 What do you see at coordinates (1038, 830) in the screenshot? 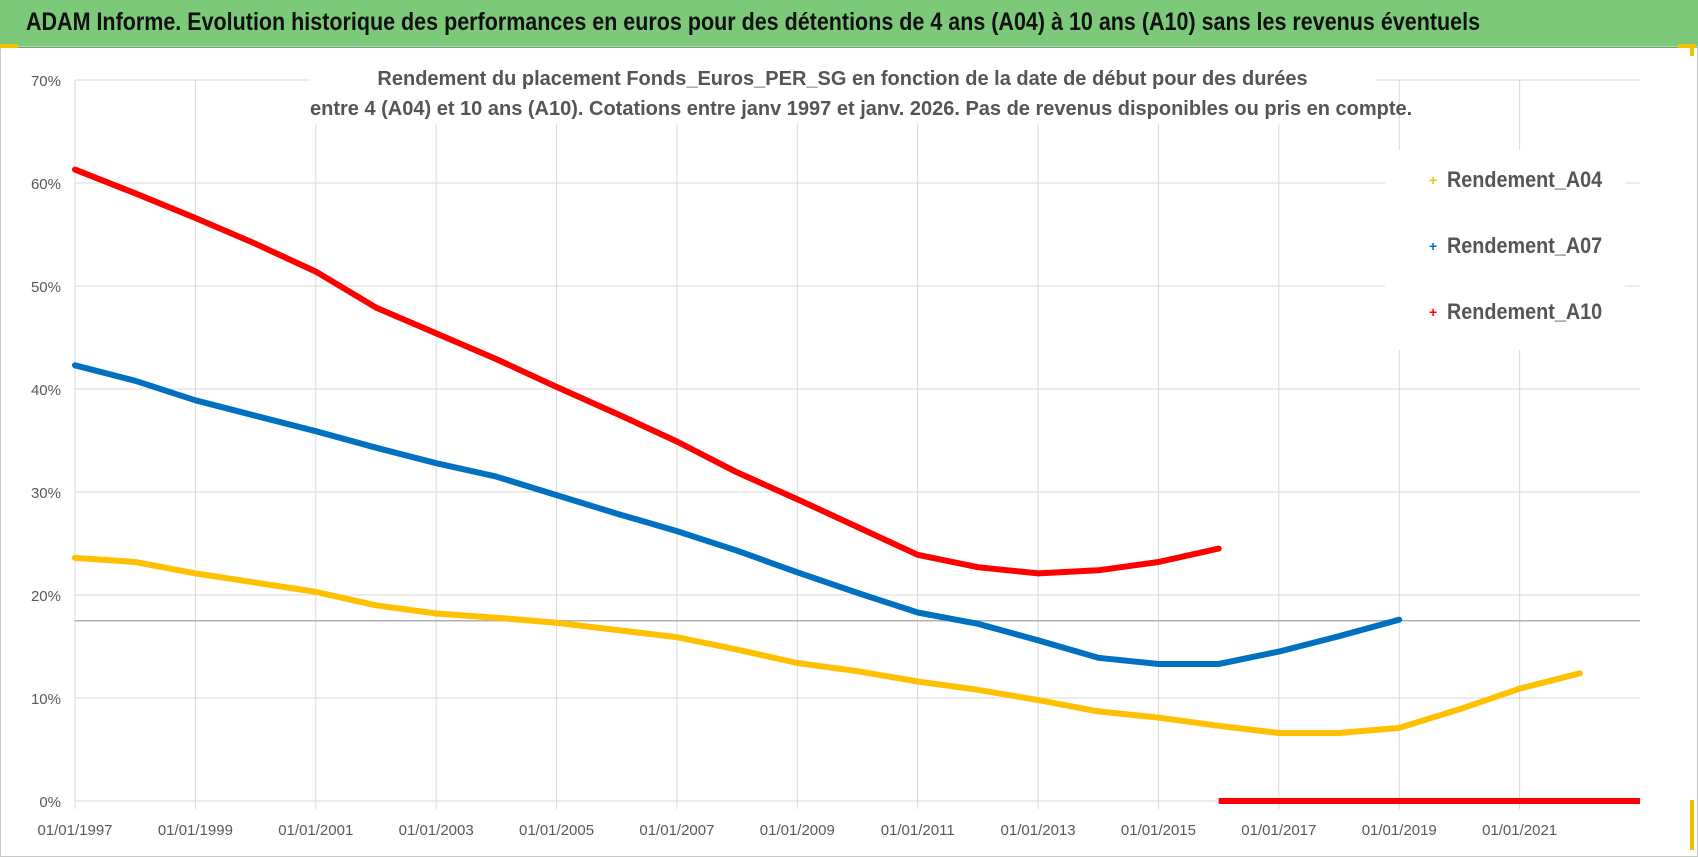
I see `x-tick-label: 01/01/2013` at bounding box center [1038, 830].